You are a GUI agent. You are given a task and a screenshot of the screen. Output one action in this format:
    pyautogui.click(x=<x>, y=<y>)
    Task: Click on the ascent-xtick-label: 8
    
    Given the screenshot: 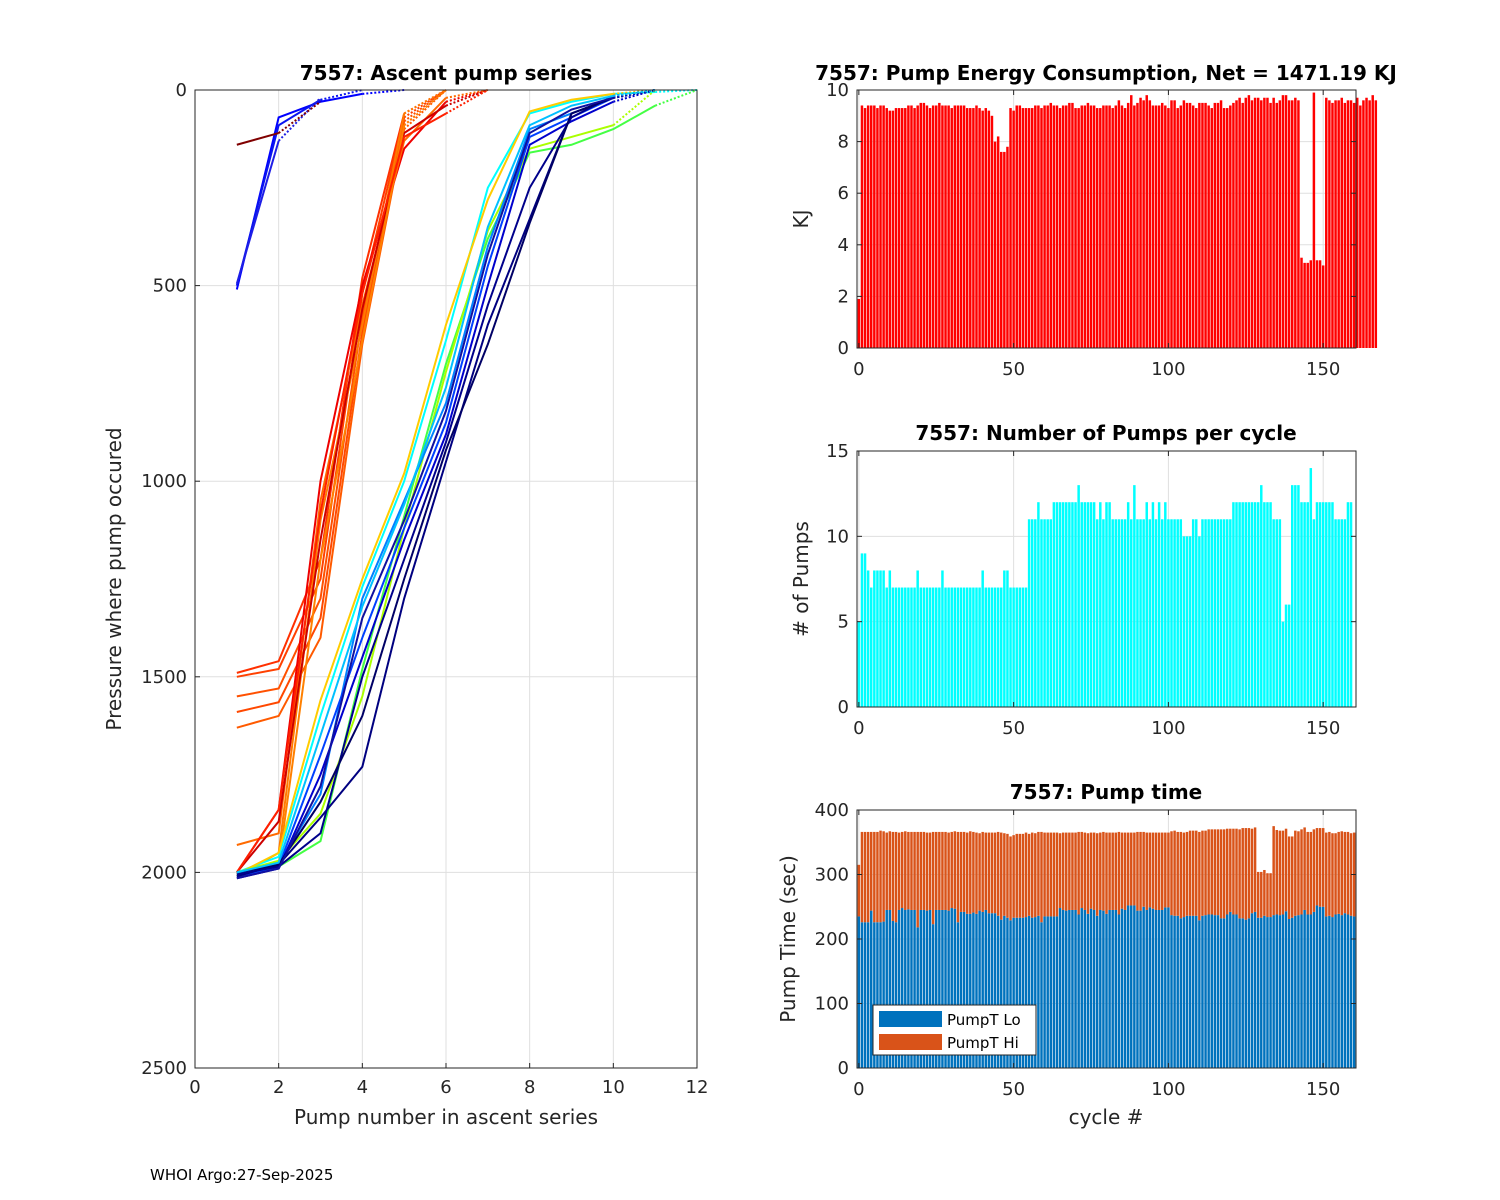 What is the action you would take?
    pyautogui.click(x=529, y=1087)
    